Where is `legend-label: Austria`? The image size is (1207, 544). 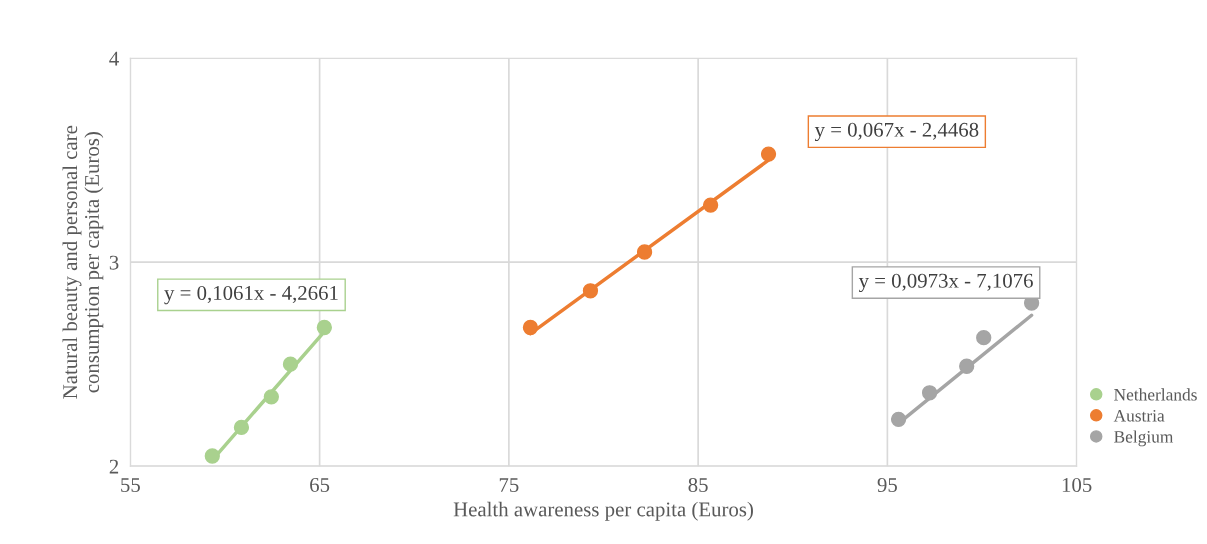
legend-label: Austria is located at coordinates (1139, 415).